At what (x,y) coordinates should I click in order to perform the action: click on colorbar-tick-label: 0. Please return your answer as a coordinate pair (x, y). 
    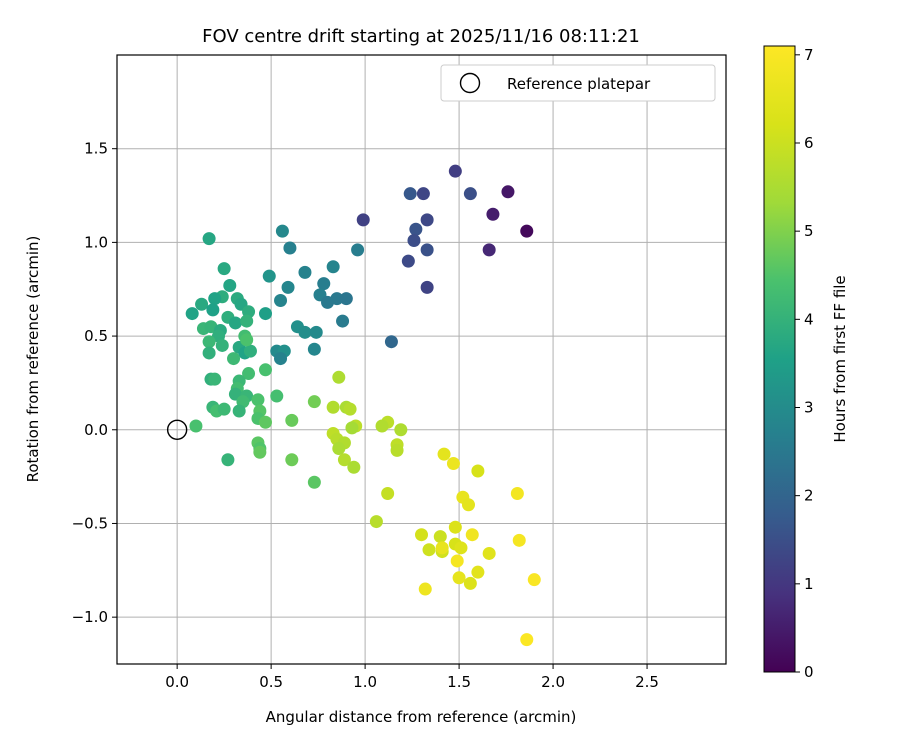
    Looking at the image, I should click on (809, 672).